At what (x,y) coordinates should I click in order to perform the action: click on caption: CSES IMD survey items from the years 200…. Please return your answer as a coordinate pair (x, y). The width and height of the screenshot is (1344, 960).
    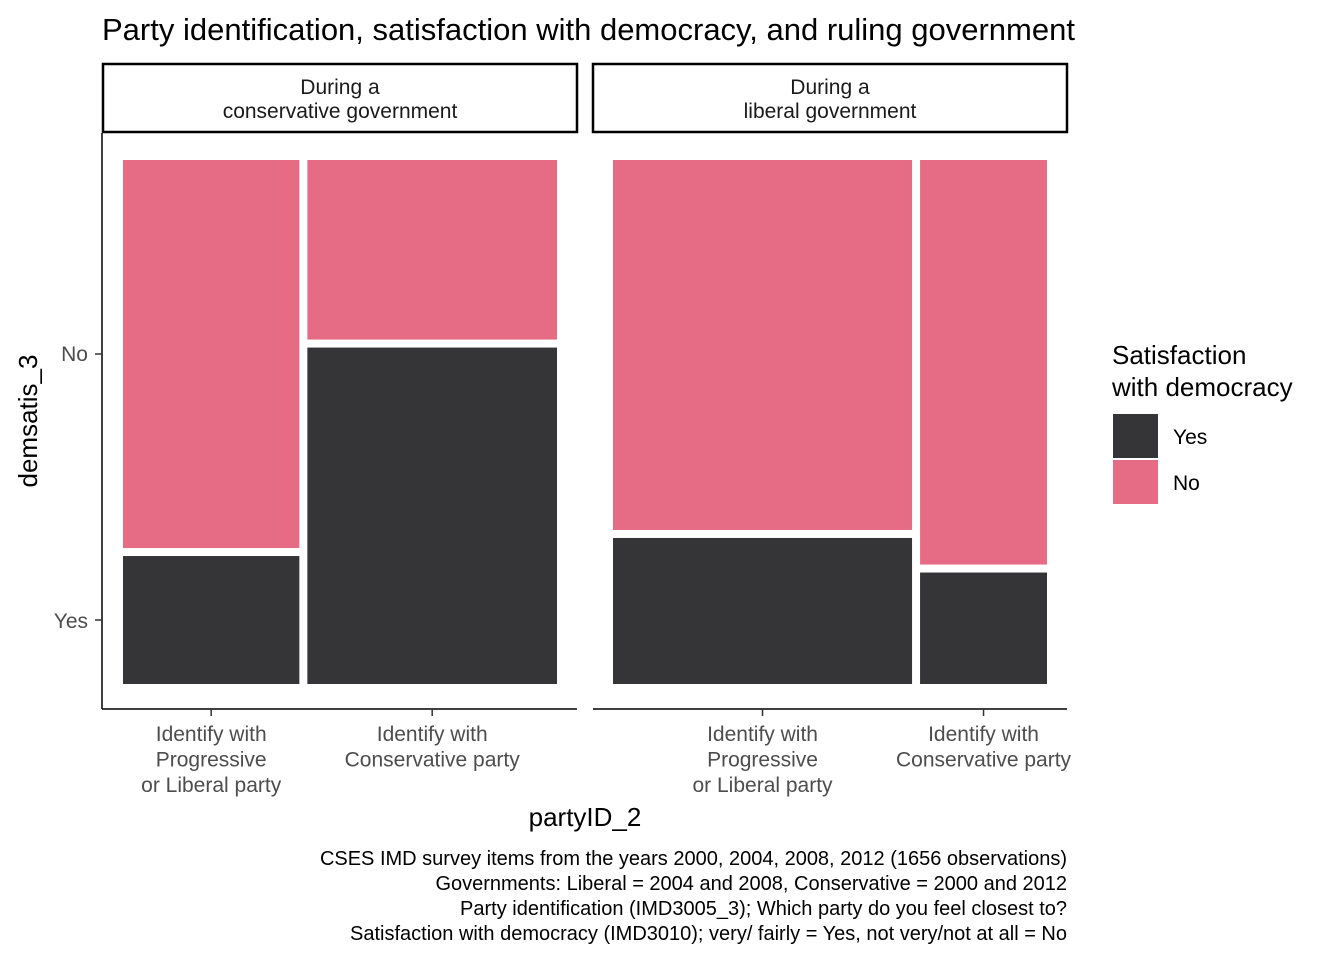
    Looking at the image, I should click on (693, 896).